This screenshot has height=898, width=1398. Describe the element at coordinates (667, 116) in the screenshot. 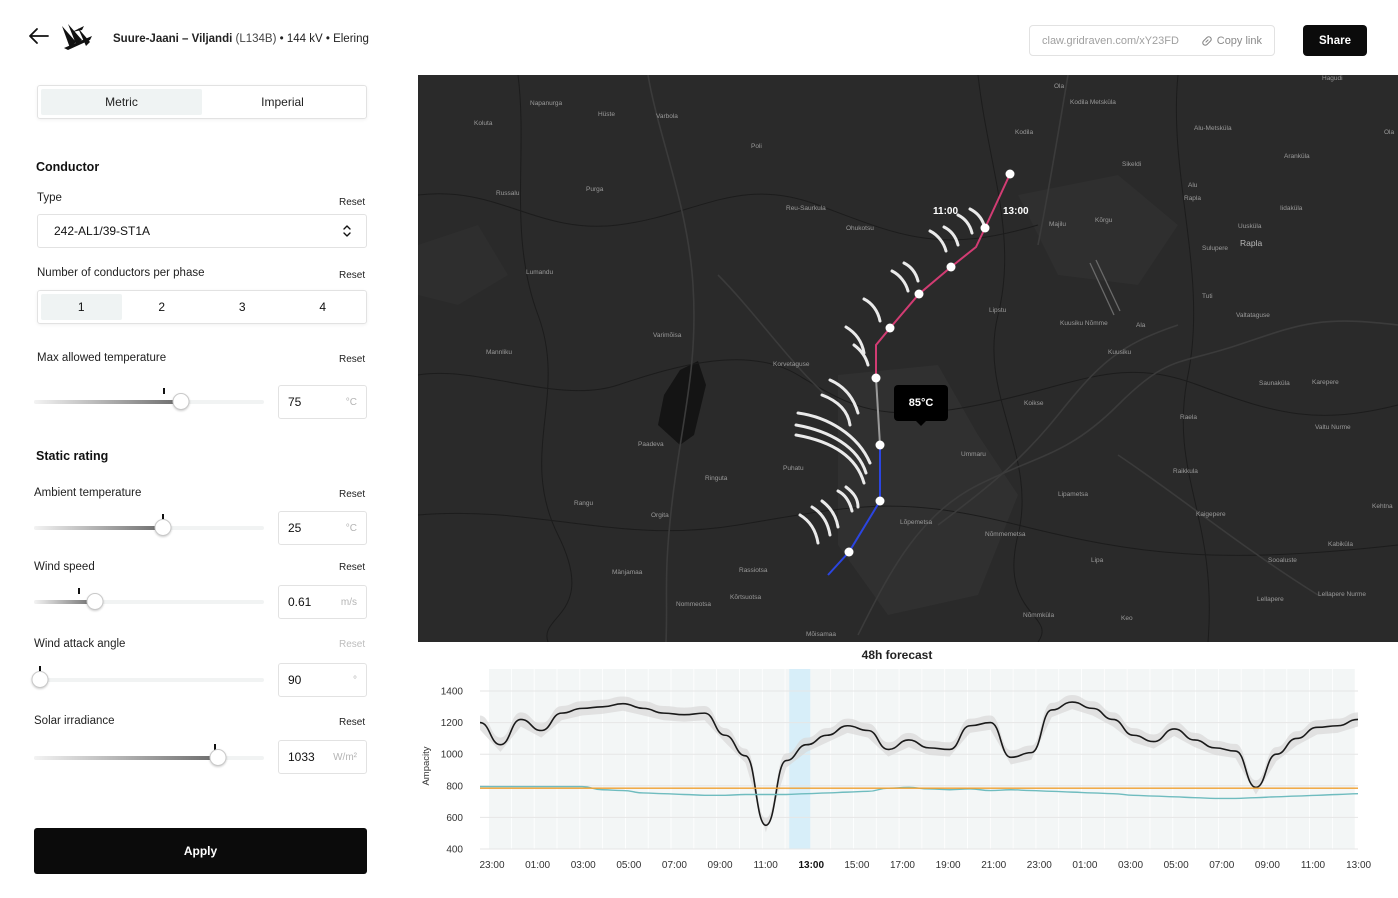

I see `place-label: Varbola` at that location.